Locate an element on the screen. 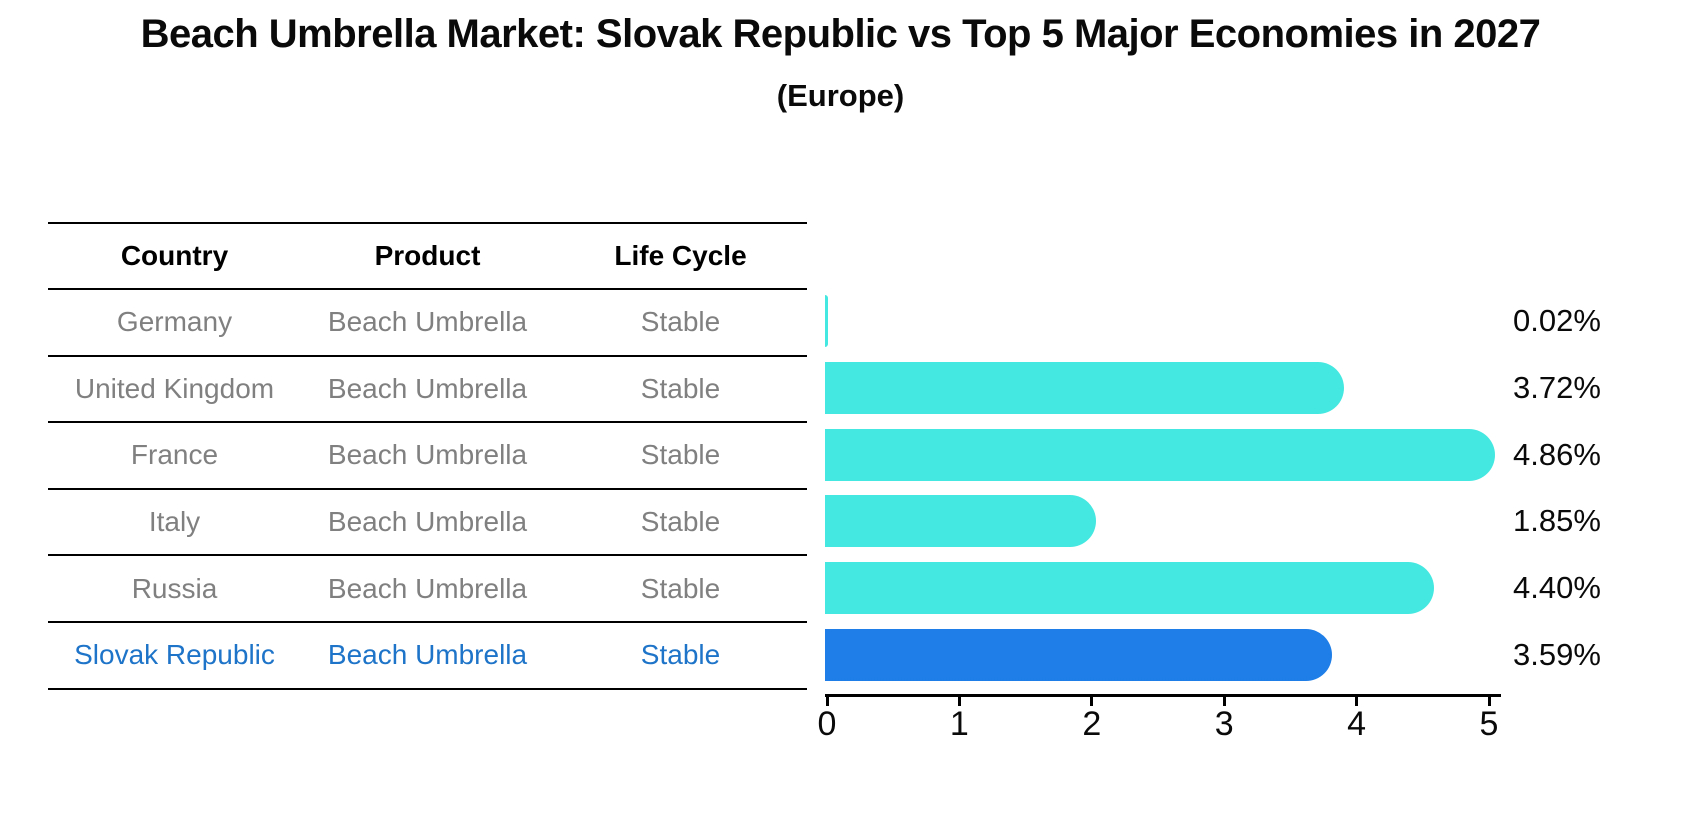 The image size is (1681, 823). table-header-row: Country Product Life Cycle is located at coordinates (427, 257).